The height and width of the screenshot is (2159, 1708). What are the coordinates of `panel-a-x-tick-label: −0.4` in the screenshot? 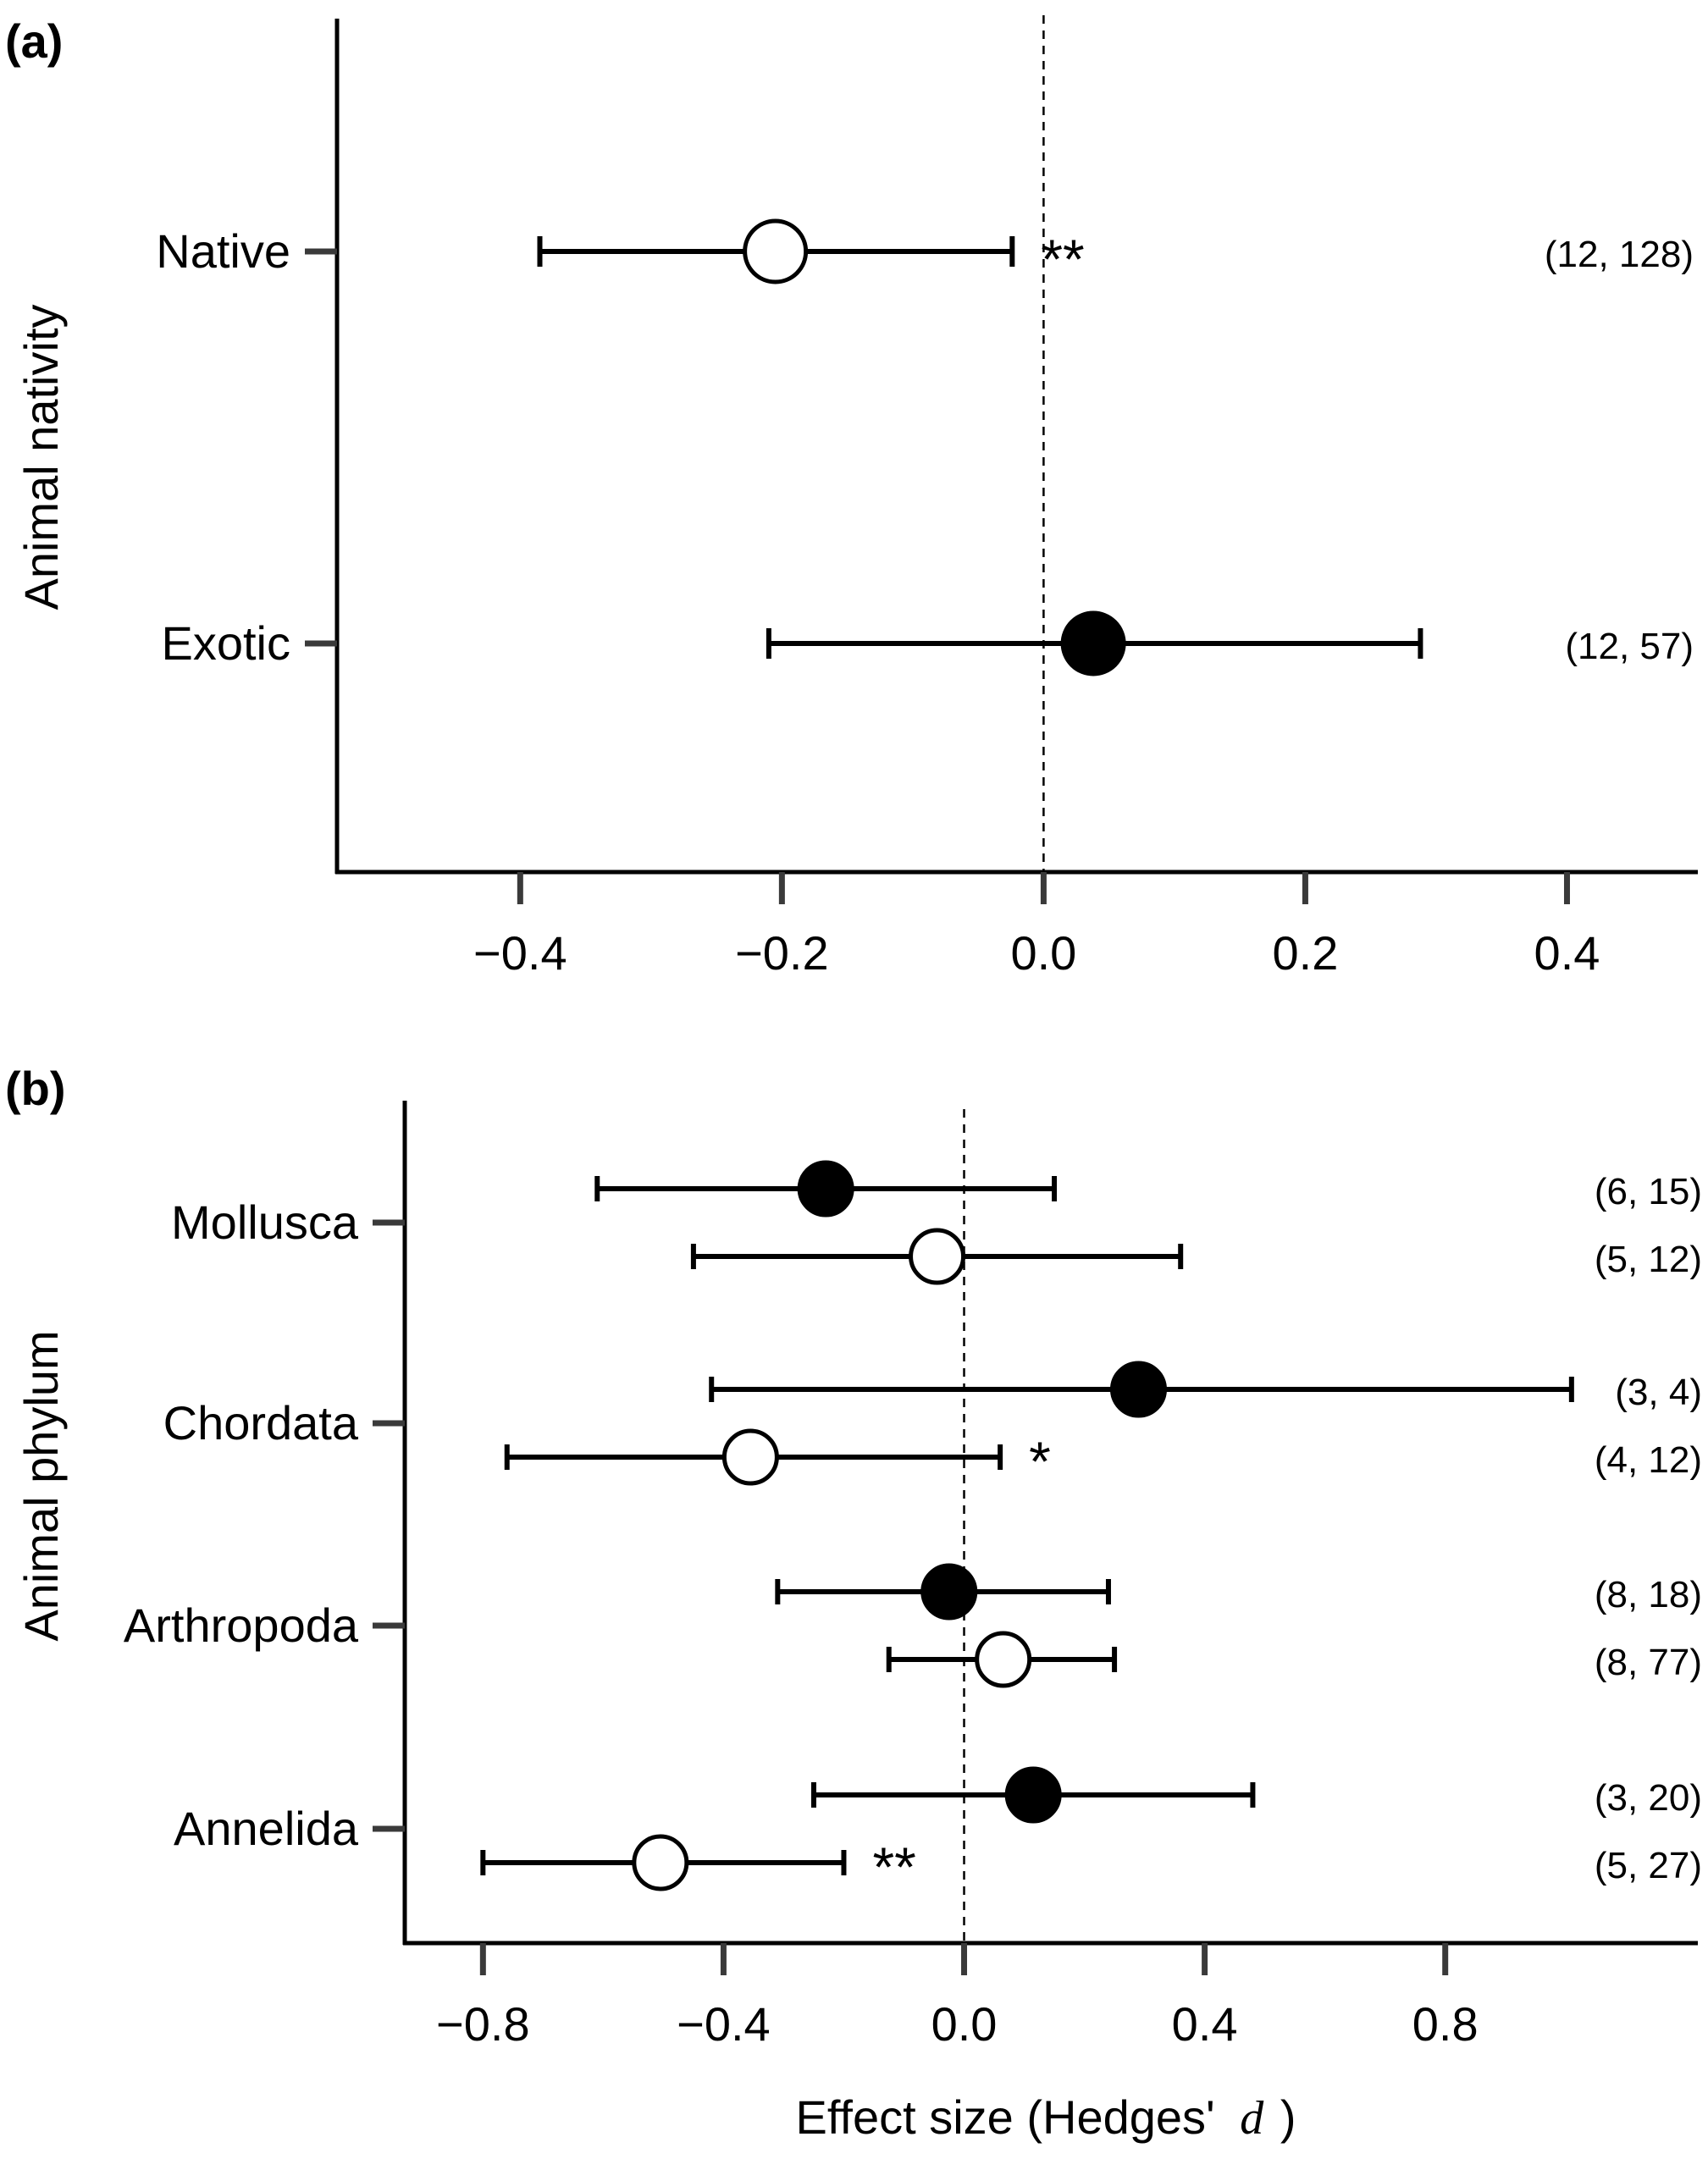 It's located at (520, 953).